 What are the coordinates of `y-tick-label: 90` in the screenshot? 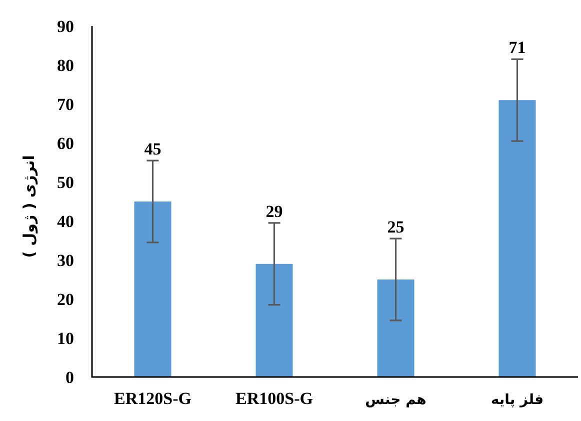 It's located at (65, 26).